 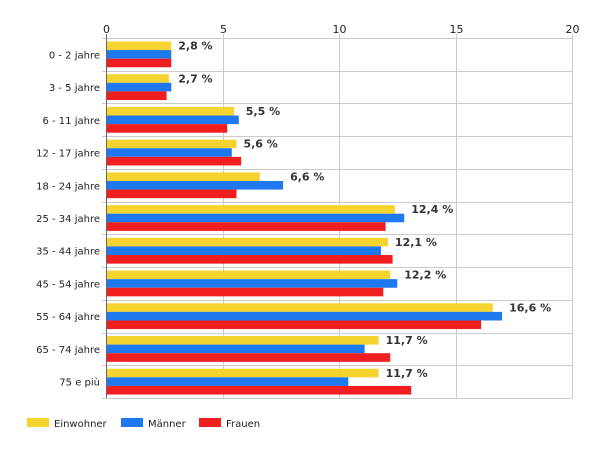 What do you see at coordinates (195, 78) in the screenshot?
I see `data-label: 2,7 %` at bounding box center [195, 78].